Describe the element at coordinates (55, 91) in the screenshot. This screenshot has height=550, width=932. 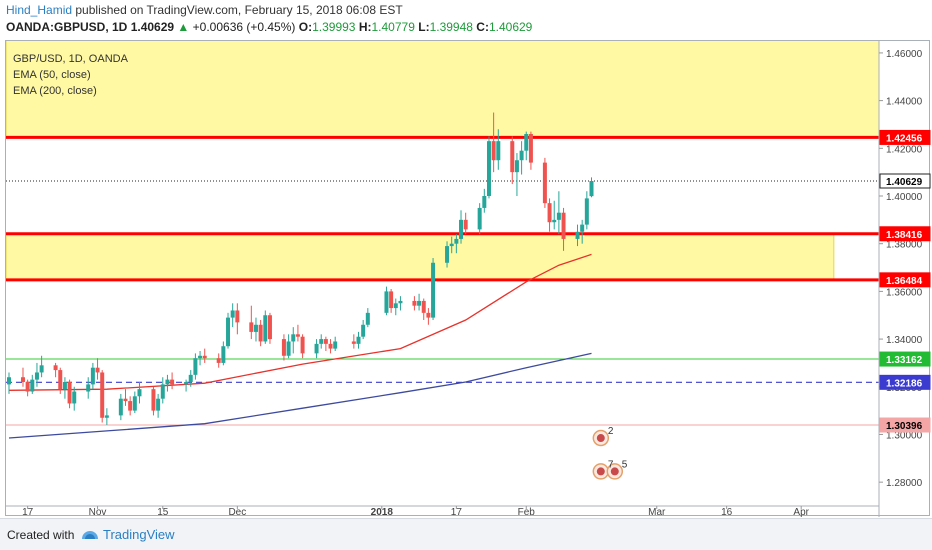
I see `legend-ema200: EMA (200, close)` at that location.